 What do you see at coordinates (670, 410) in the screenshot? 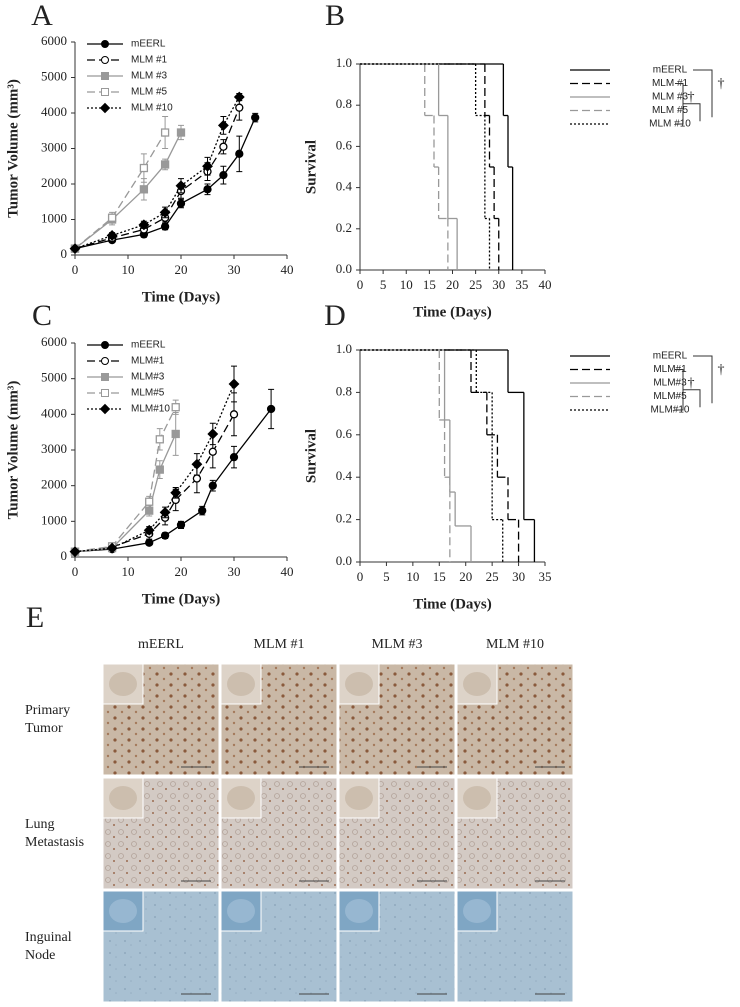
I see `legend-label: MLM#10` at bounding box center [670, 410].